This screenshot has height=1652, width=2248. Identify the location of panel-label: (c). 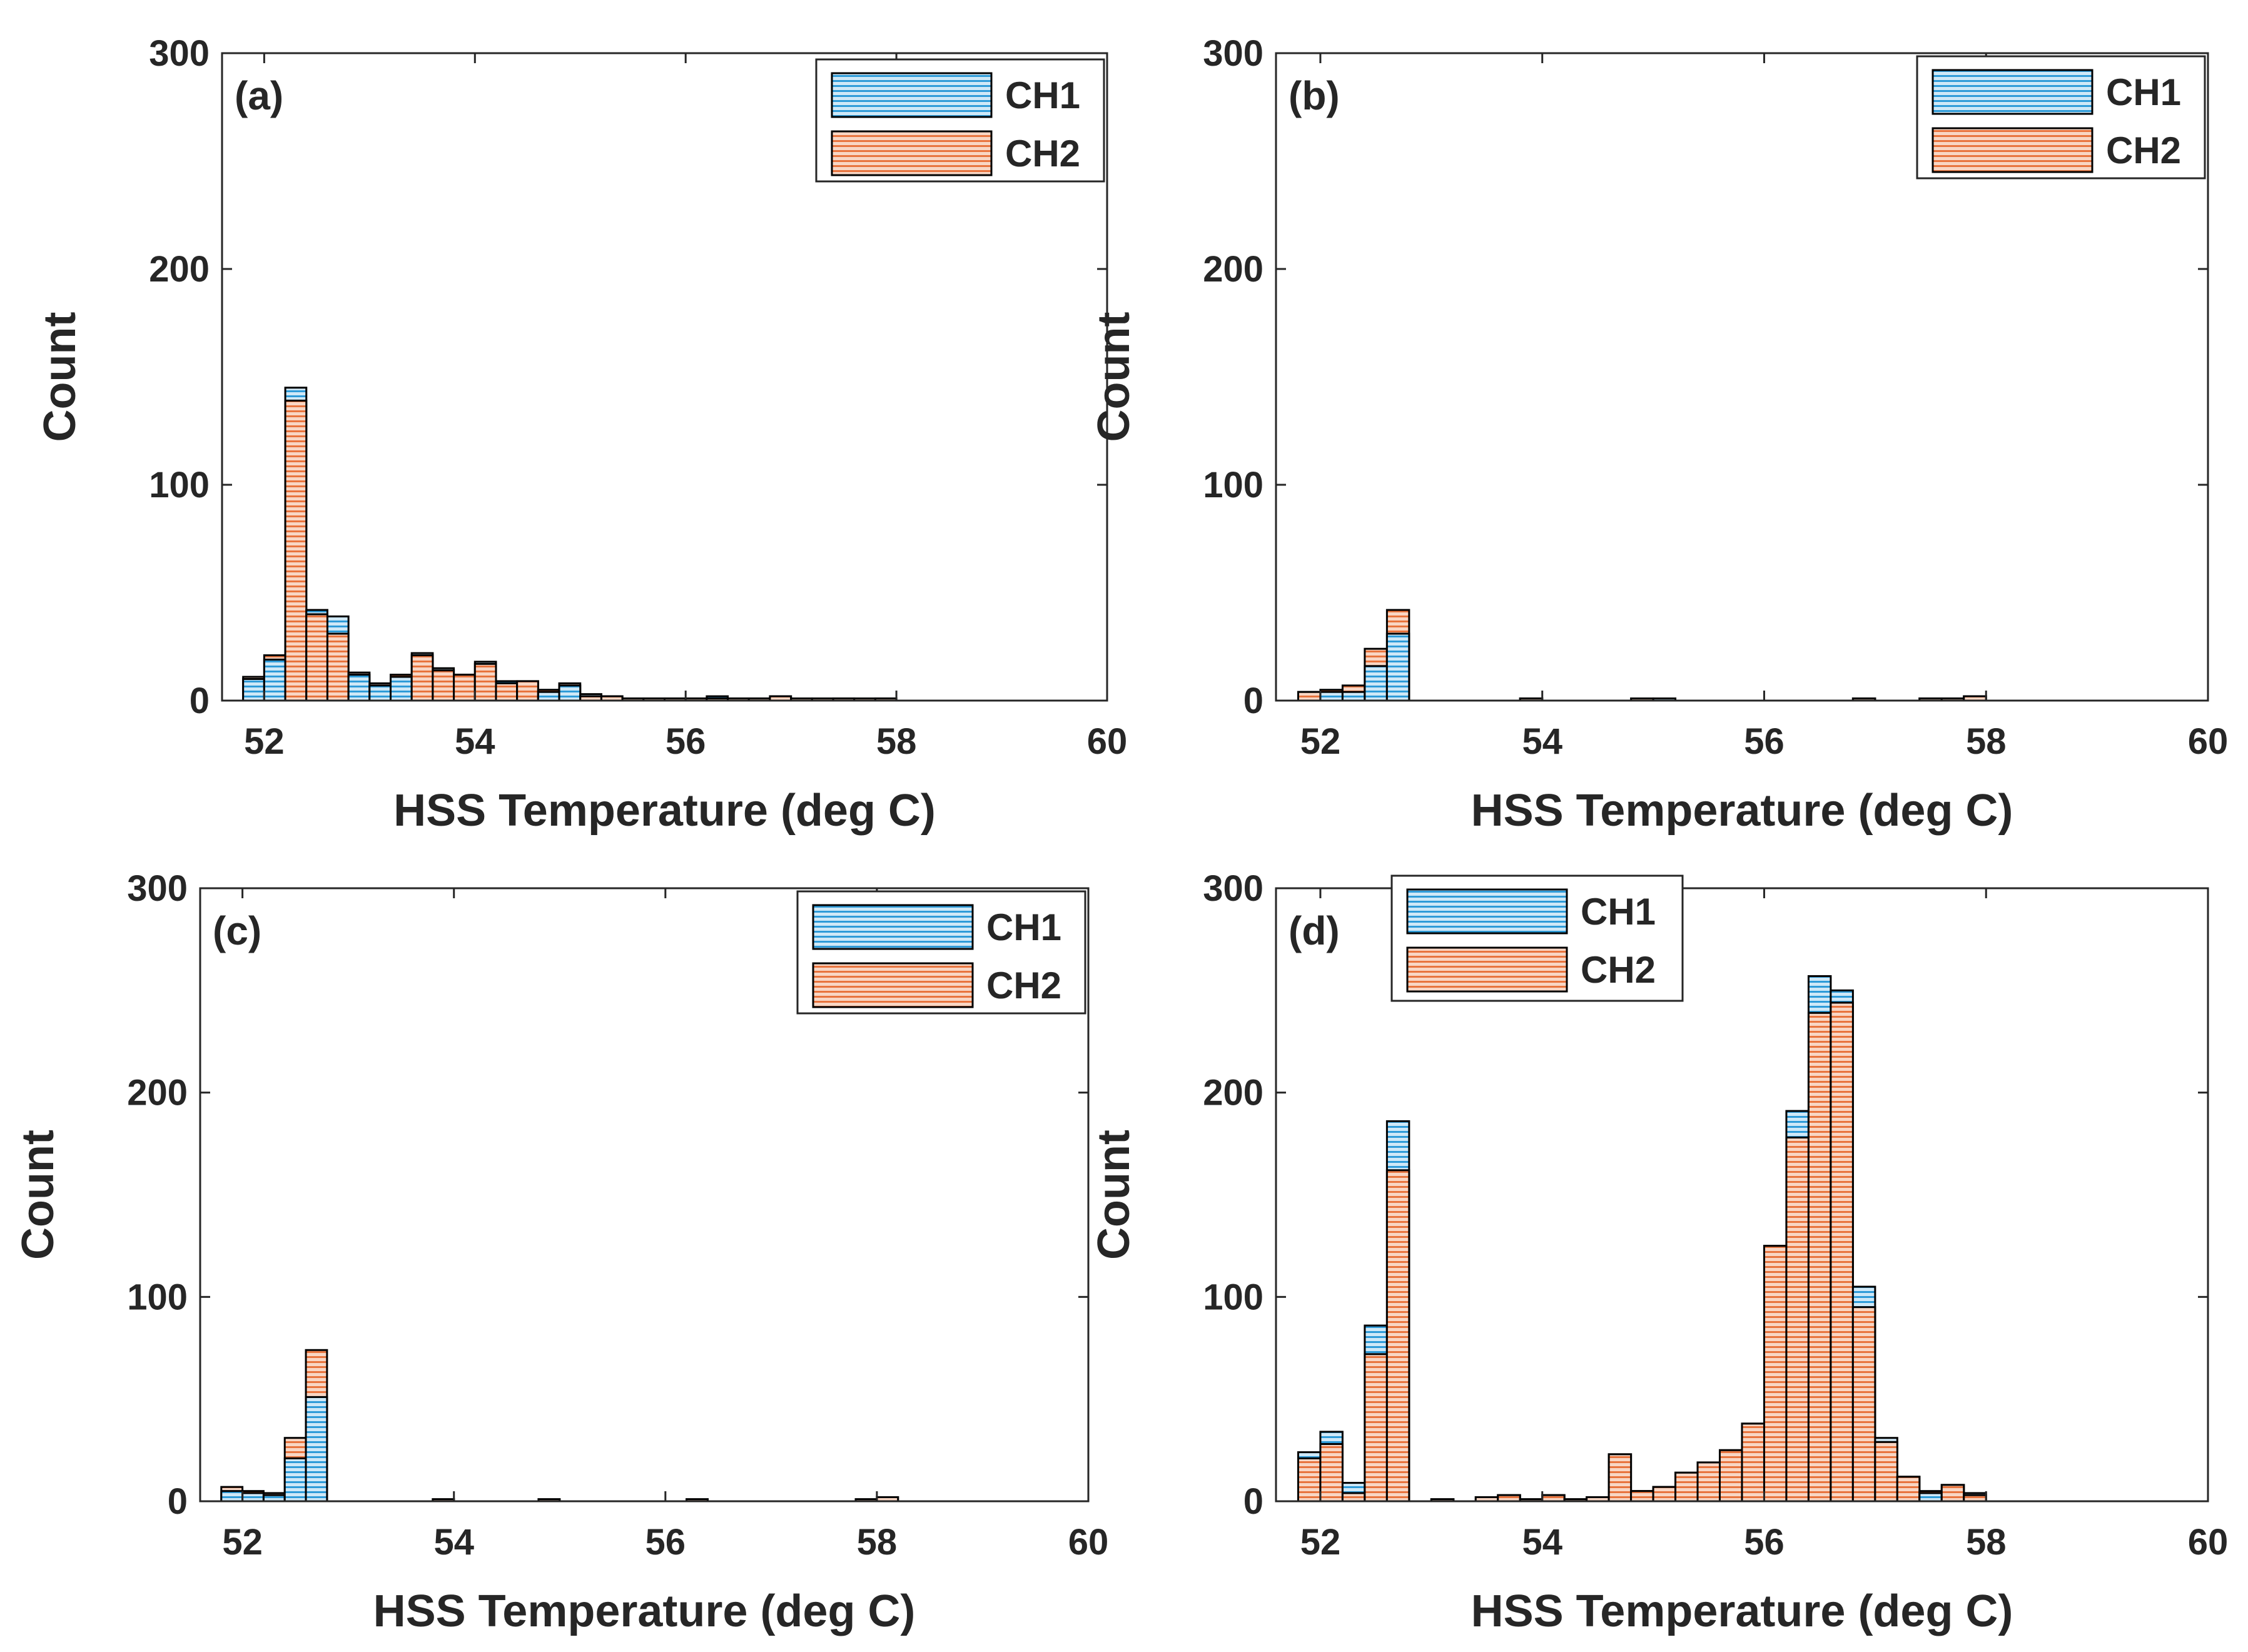
(237, 931).